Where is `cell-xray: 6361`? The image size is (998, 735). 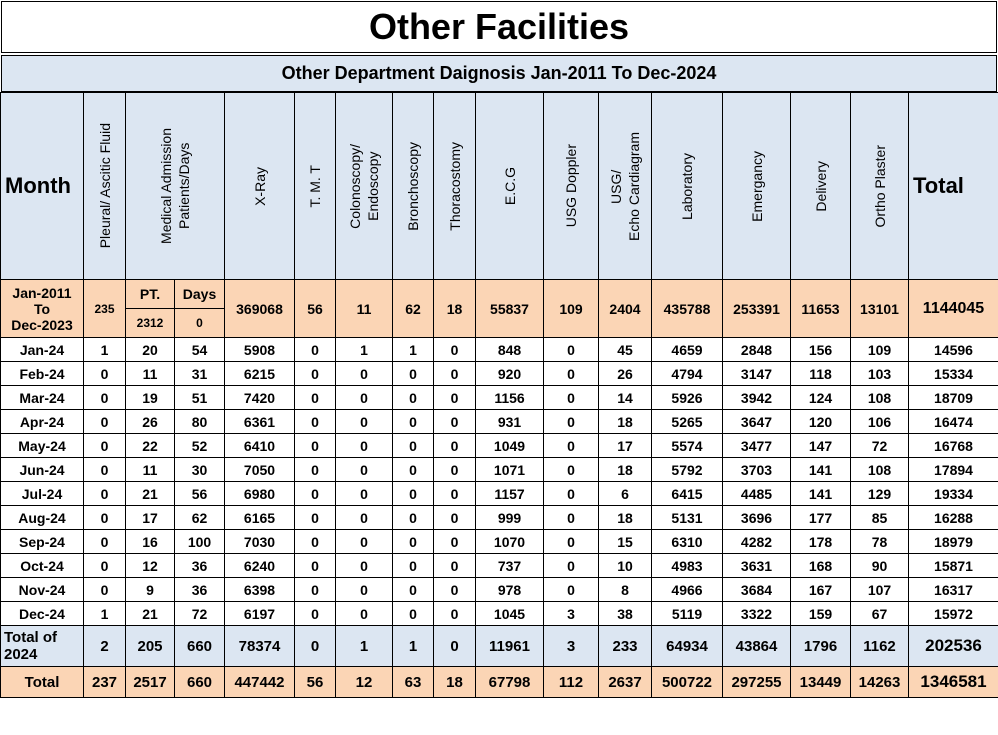
cell-xray: 6361 is located at coordinates (259, 421).